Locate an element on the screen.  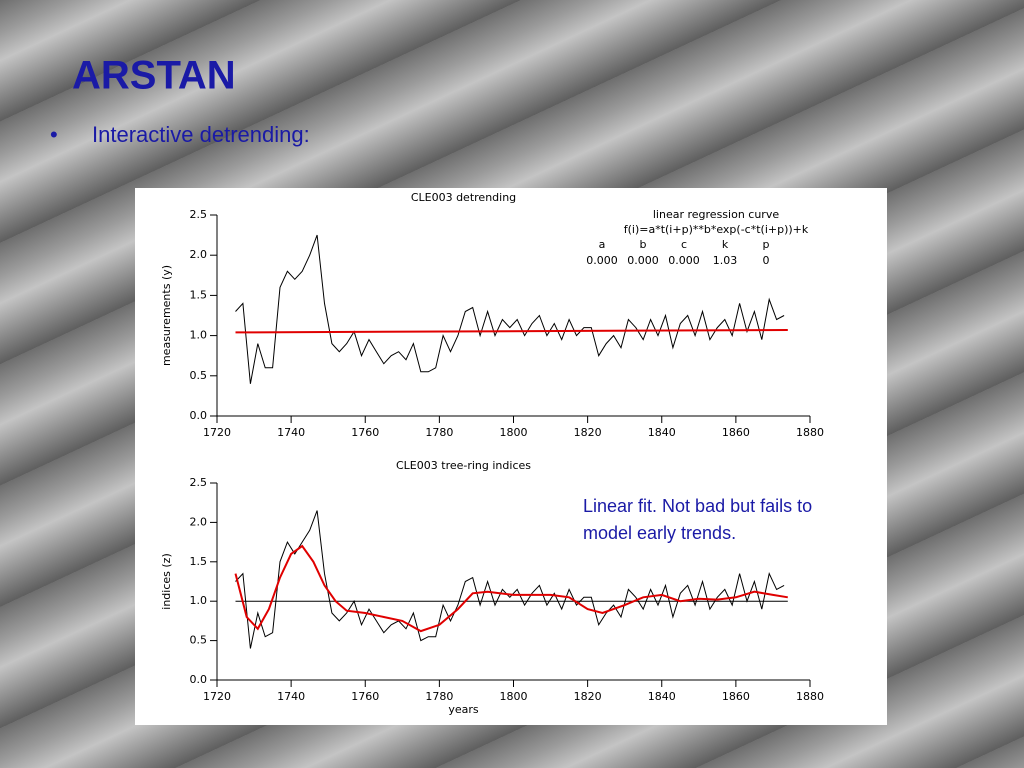
x-axis-label: years is located at coordinates (463, 709).